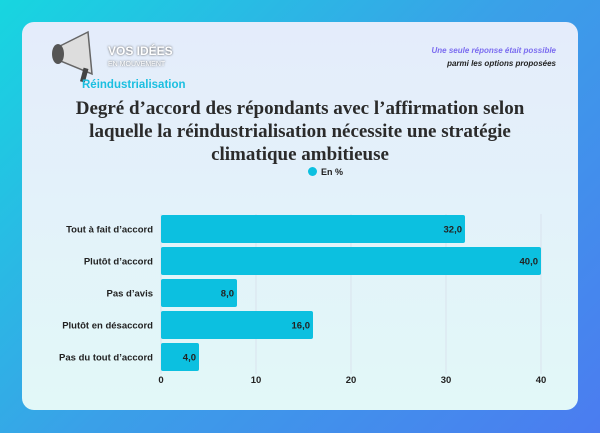 This screenshot has height=433, width=600. Describe the element at coordinates (130, 294) in the screenshot. I see `category-label: Pas d’avis` at that location.